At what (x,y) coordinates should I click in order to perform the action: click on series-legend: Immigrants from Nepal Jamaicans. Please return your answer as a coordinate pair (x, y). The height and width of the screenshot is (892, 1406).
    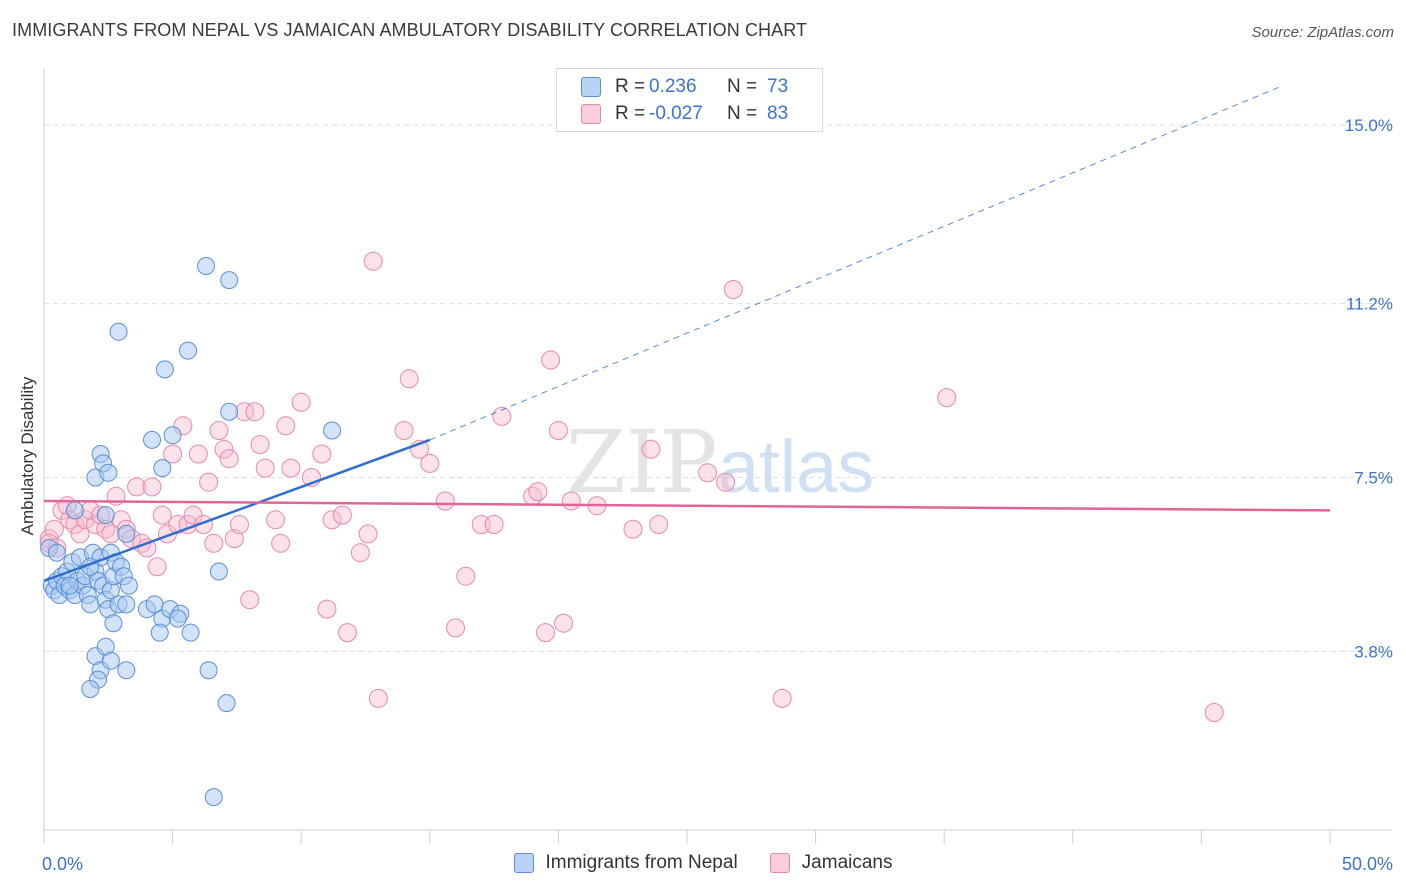
    Looking at the image, I should click on (703, 863).